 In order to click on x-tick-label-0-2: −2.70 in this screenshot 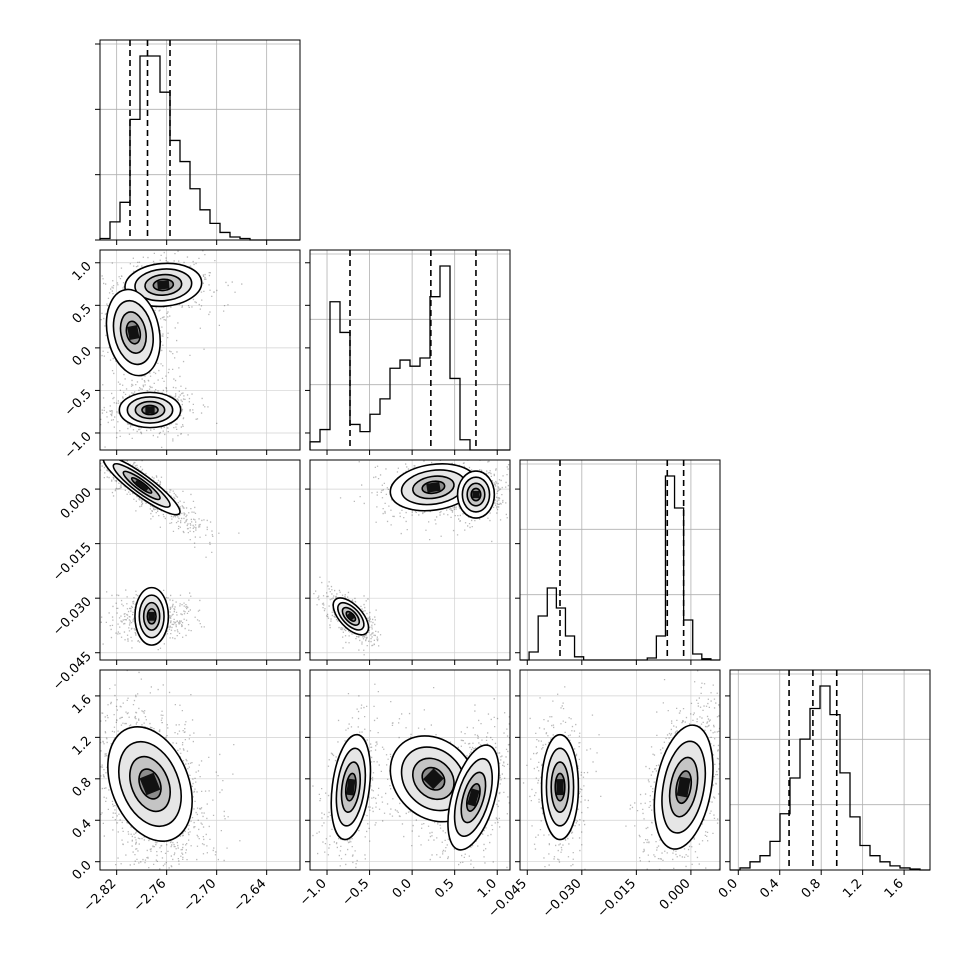, I will do `click(200, 895)`.